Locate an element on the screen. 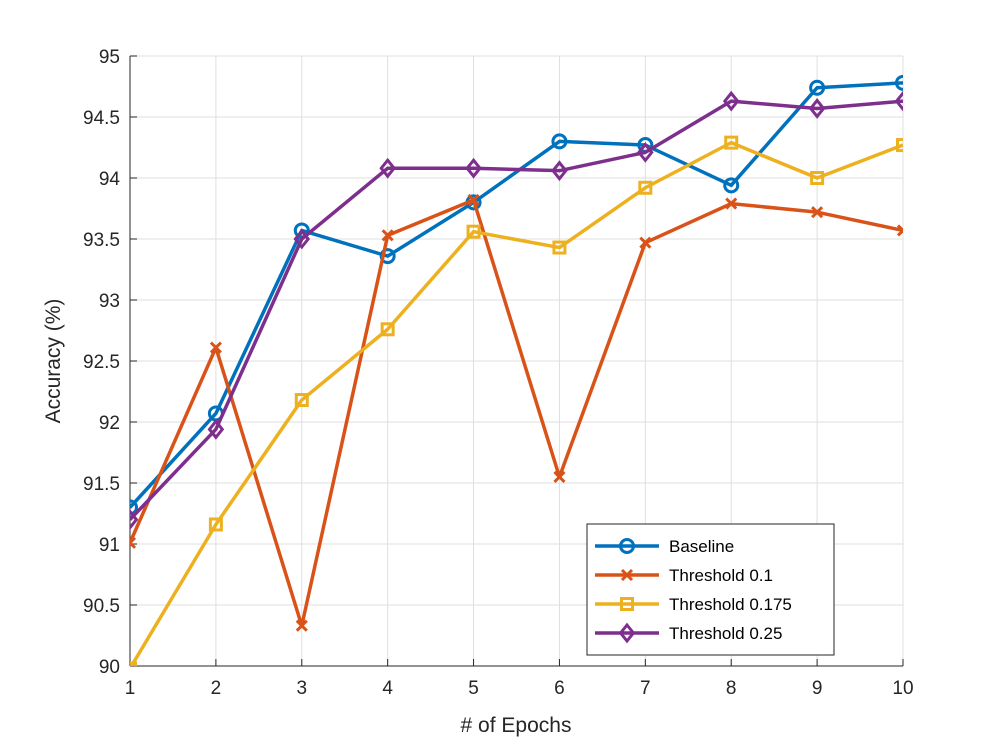 This screenshot has height=747, width=997. legend-item: Threshold 0.25 is located at coordinates (688, 633).